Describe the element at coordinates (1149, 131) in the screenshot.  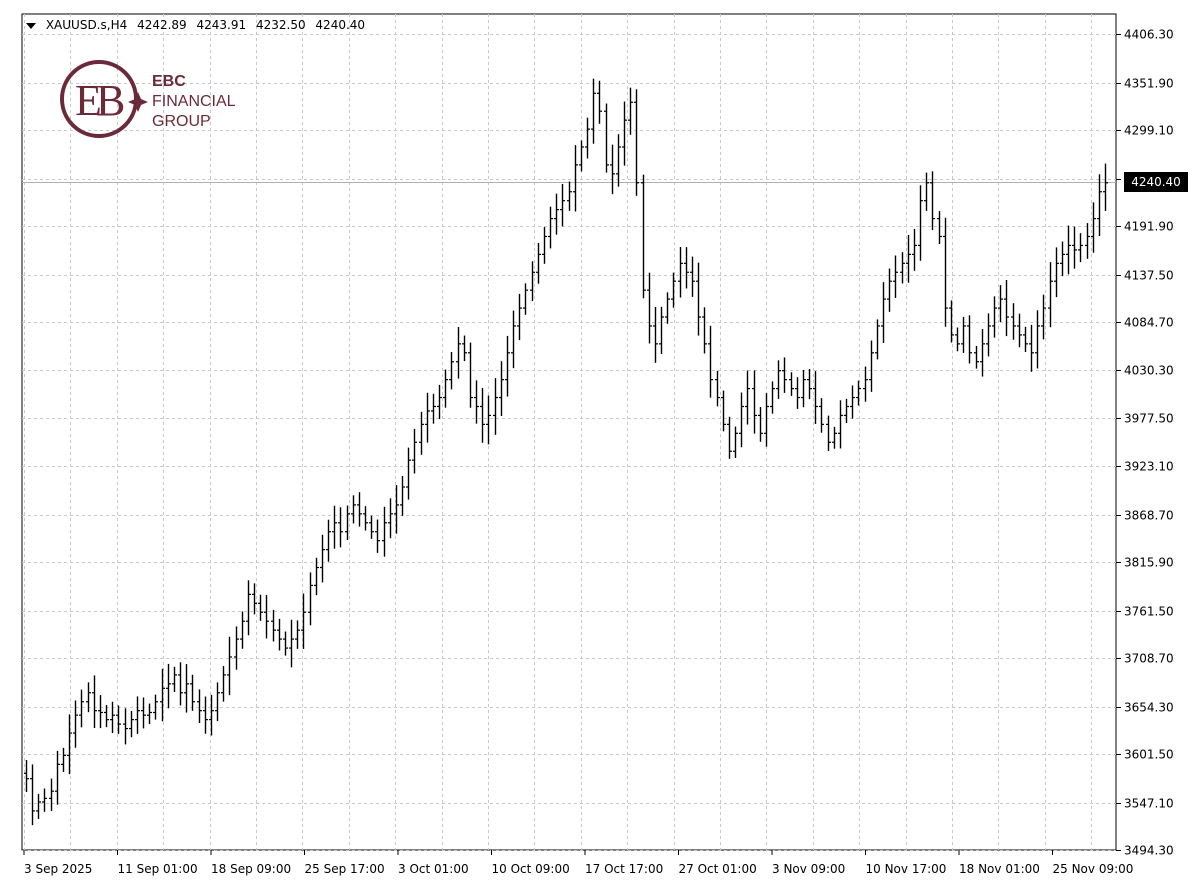
I see `y-tick-label: 4299.10` at that location.